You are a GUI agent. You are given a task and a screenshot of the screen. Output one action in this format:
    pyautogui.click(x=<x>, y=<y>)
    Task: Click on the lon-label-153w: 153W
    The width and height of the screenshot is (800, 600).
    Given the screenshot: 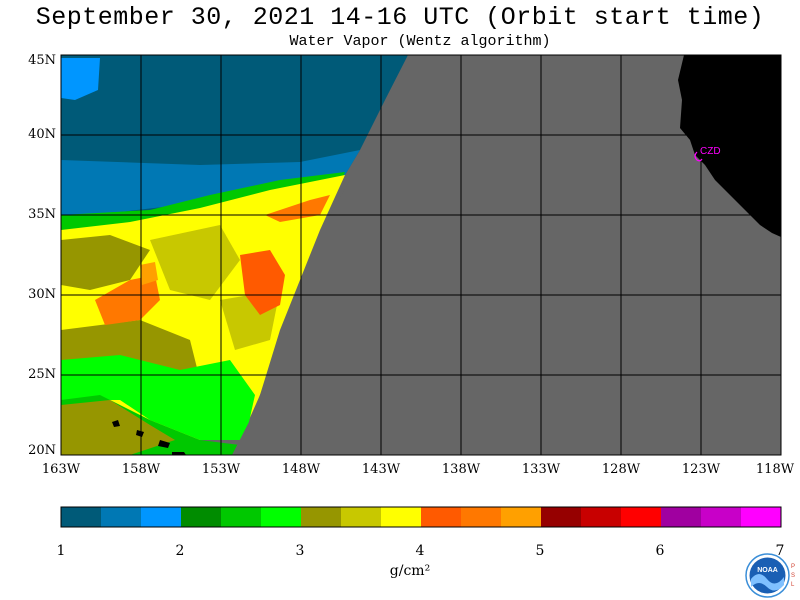 What is the action you would take?
    pyautogui.click(x=221, y=469)
    